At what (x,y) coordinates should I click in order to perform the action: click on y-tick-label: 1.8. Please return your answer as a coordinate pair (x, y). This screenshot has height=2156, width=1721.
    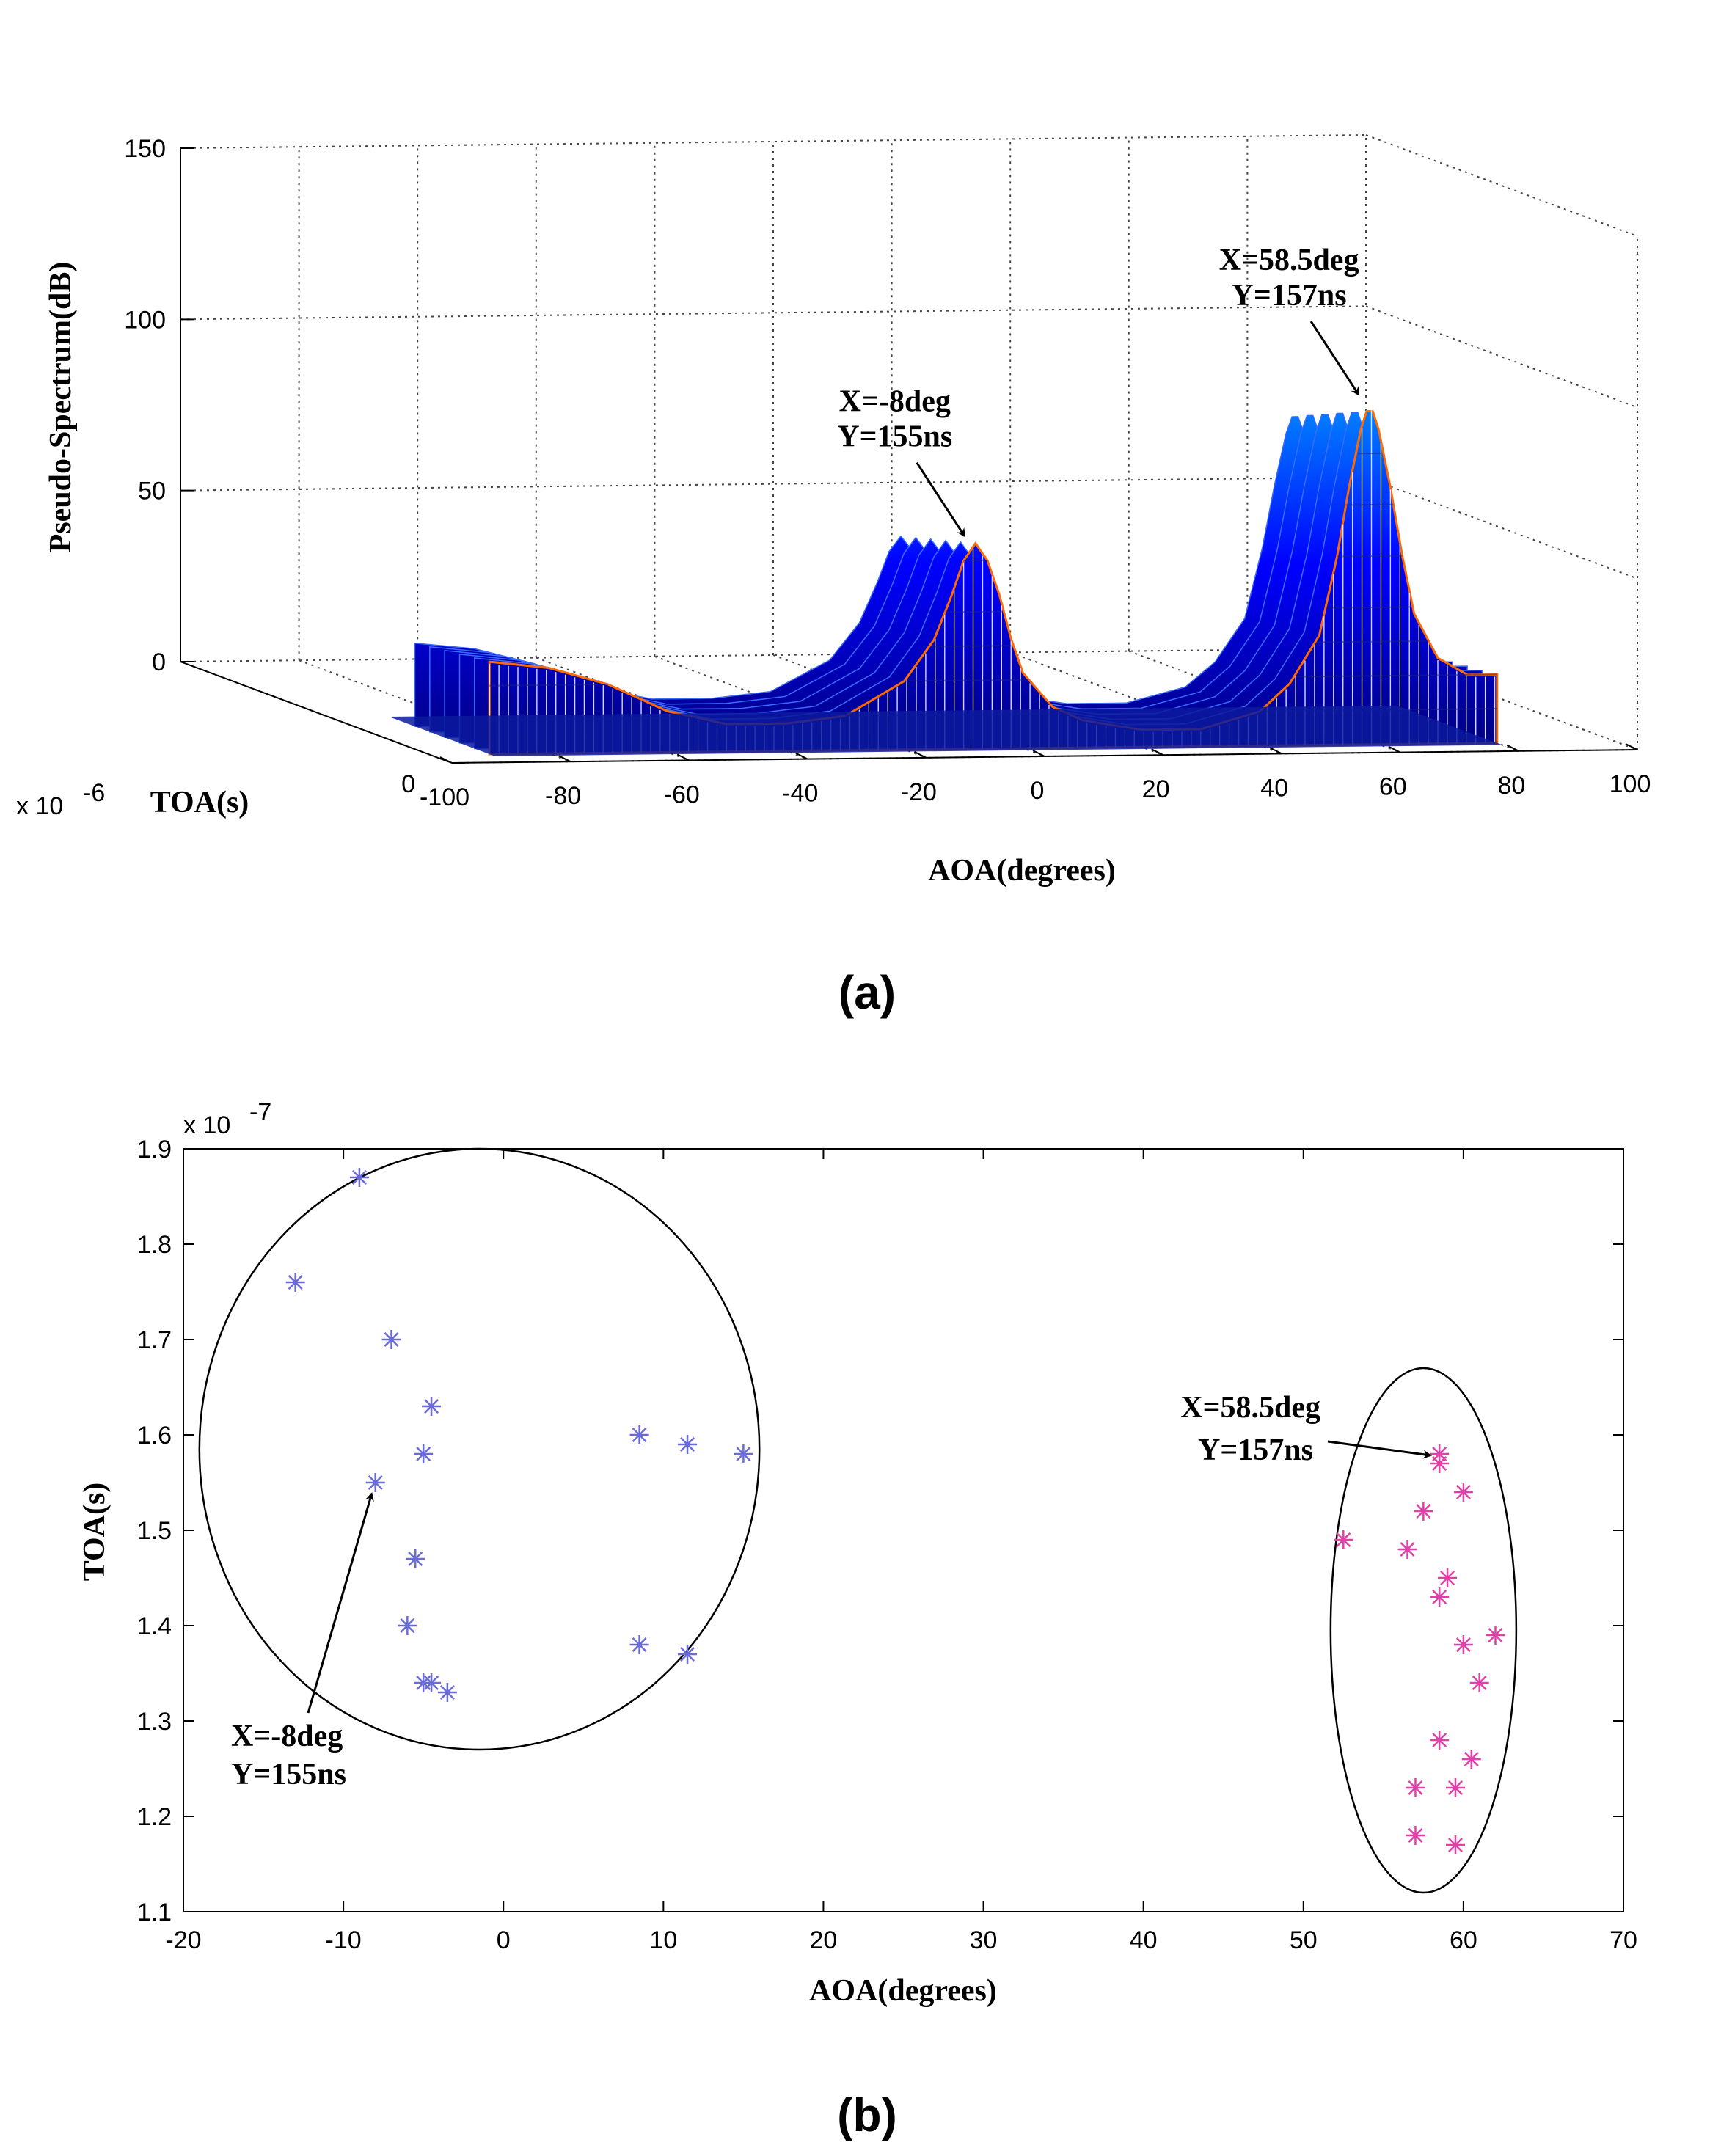
    Looking at the image, I should click on (154, 1245).